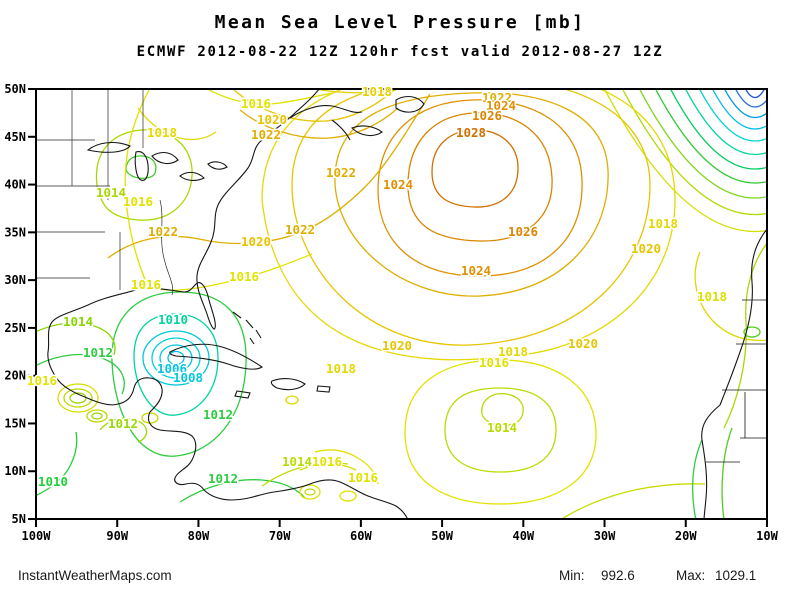  Describe the element at coordinates (216, 356) in the screenshot. I see `coastline-cuba` at that location.